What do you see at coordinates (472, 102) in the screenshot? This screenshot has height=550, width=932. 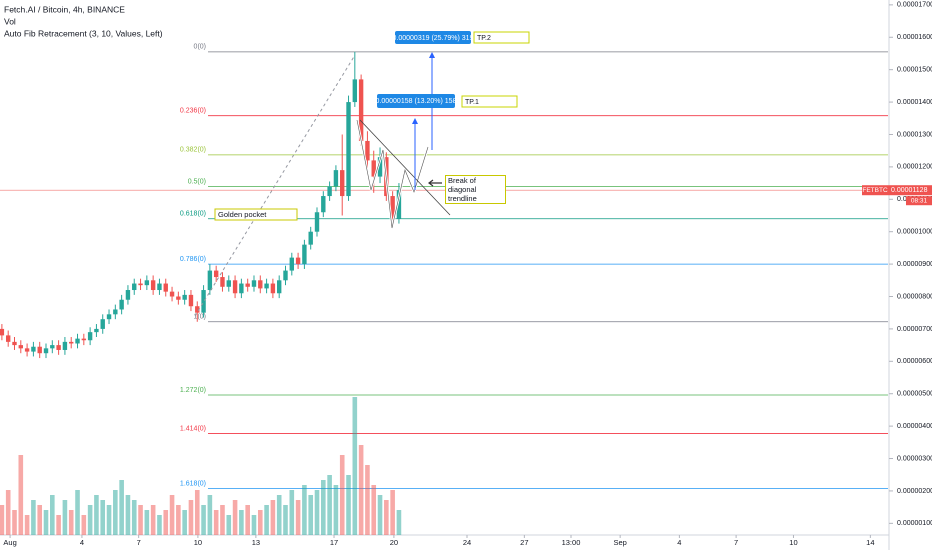 I see `tp-label: TP.1` at bounding box center [472, 102].